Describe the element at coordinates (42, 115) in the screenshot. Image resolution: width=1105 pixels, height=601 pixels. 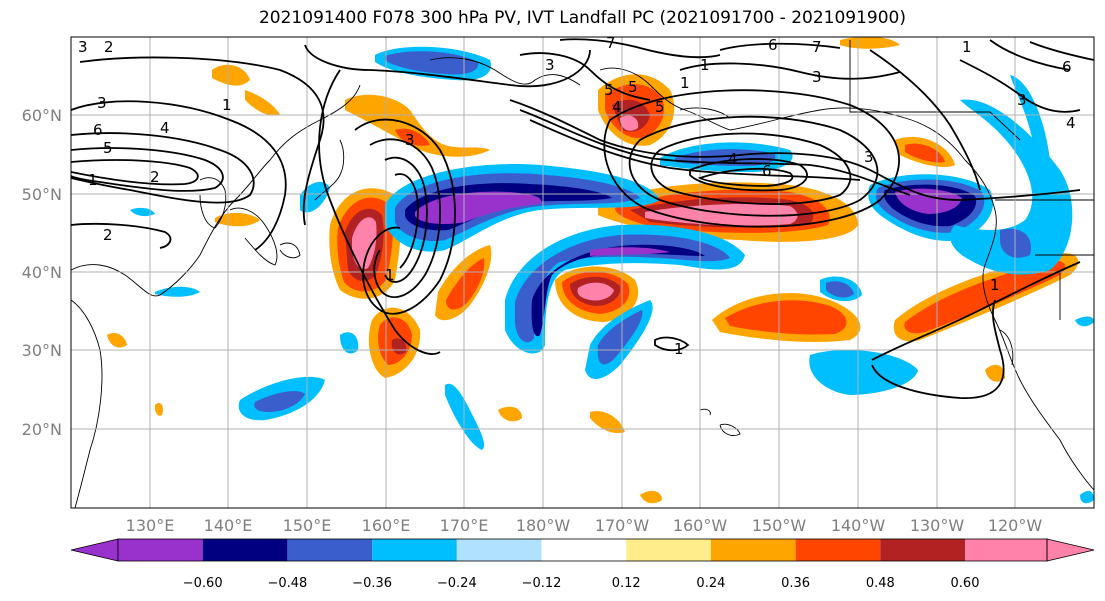
I see `lat-label: 60°N` at that location.